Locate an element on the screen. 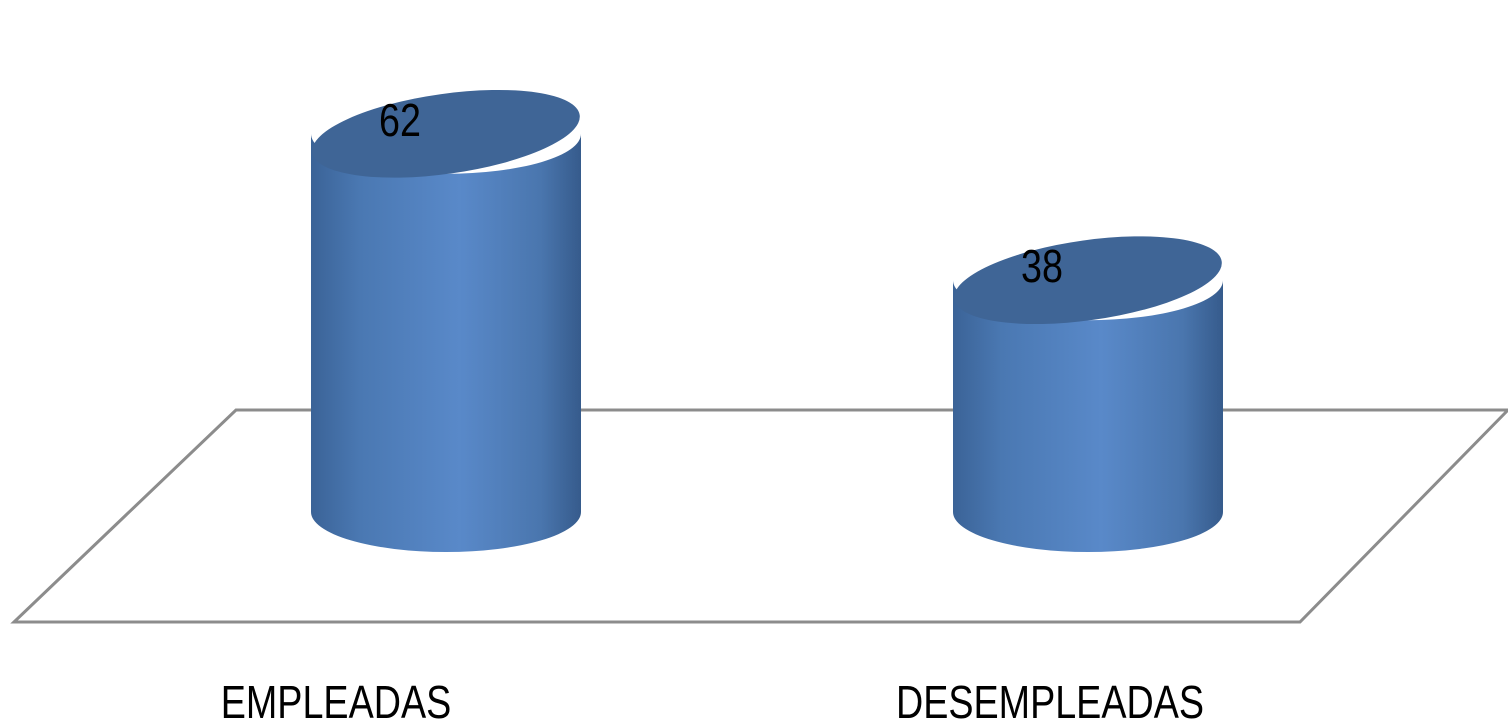  data-label-desempleadas: 38 is located at coordinates (1042, 266).